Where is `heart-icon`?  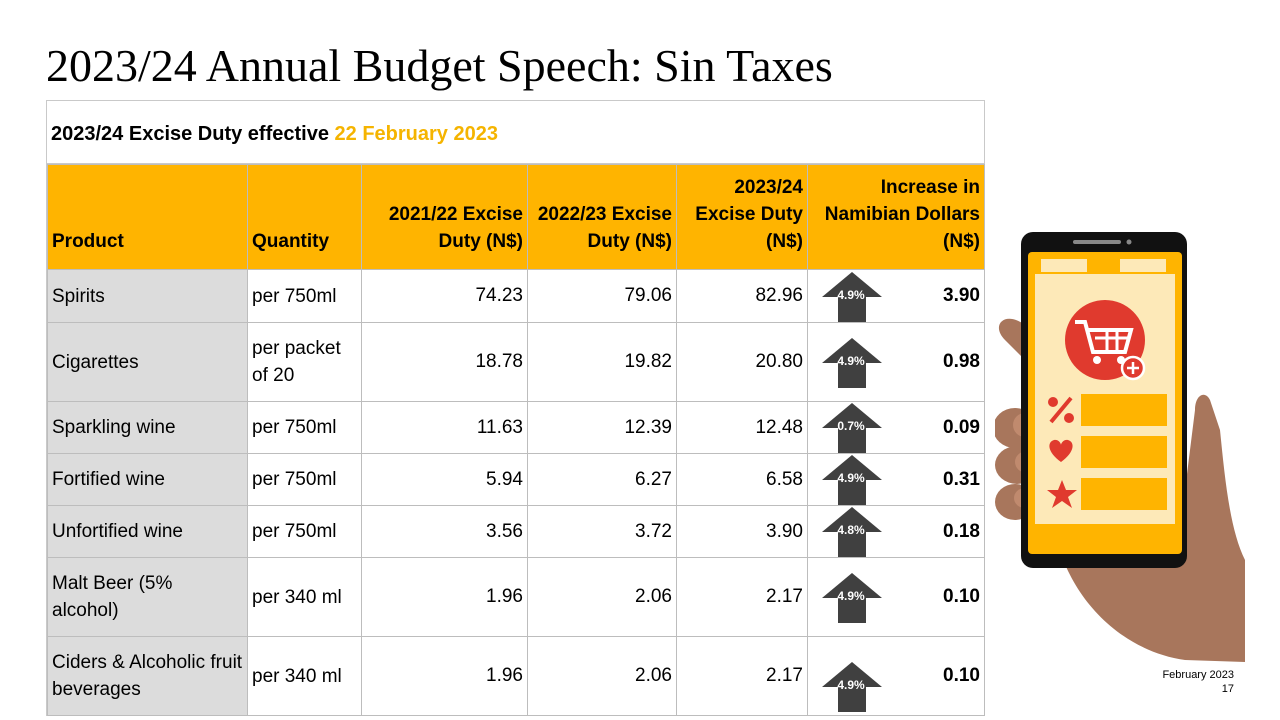 heart-icon is located at coordinates (1108, 452).